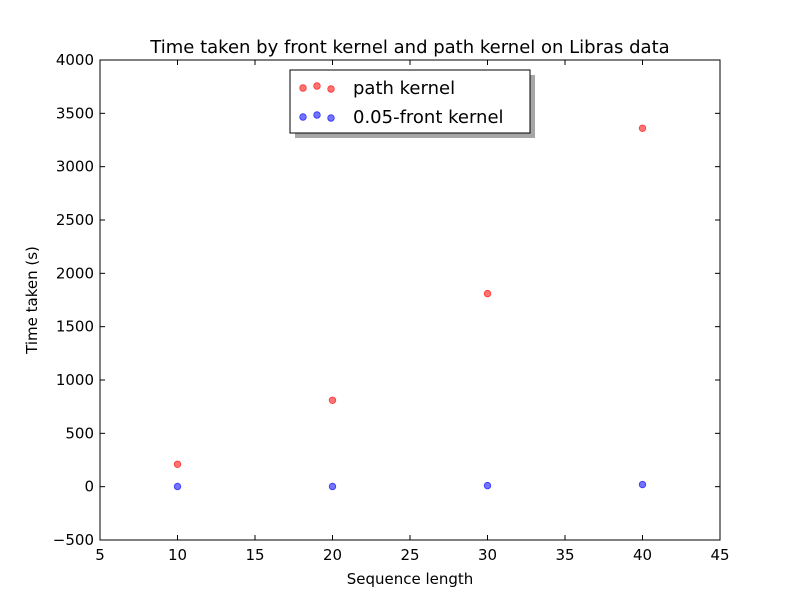 This screenshot has height=600, width=800. I want to click on y-tick-label: 1500, so click(75, 327).